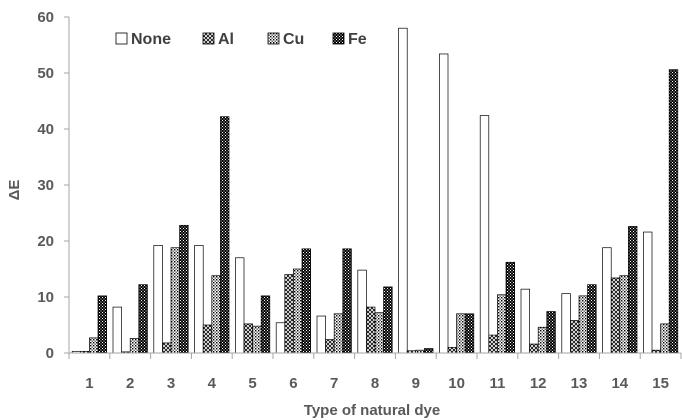 This screenshot has height=420, width=682. I want to click on x-tick-label: 3, so click(171, 383).